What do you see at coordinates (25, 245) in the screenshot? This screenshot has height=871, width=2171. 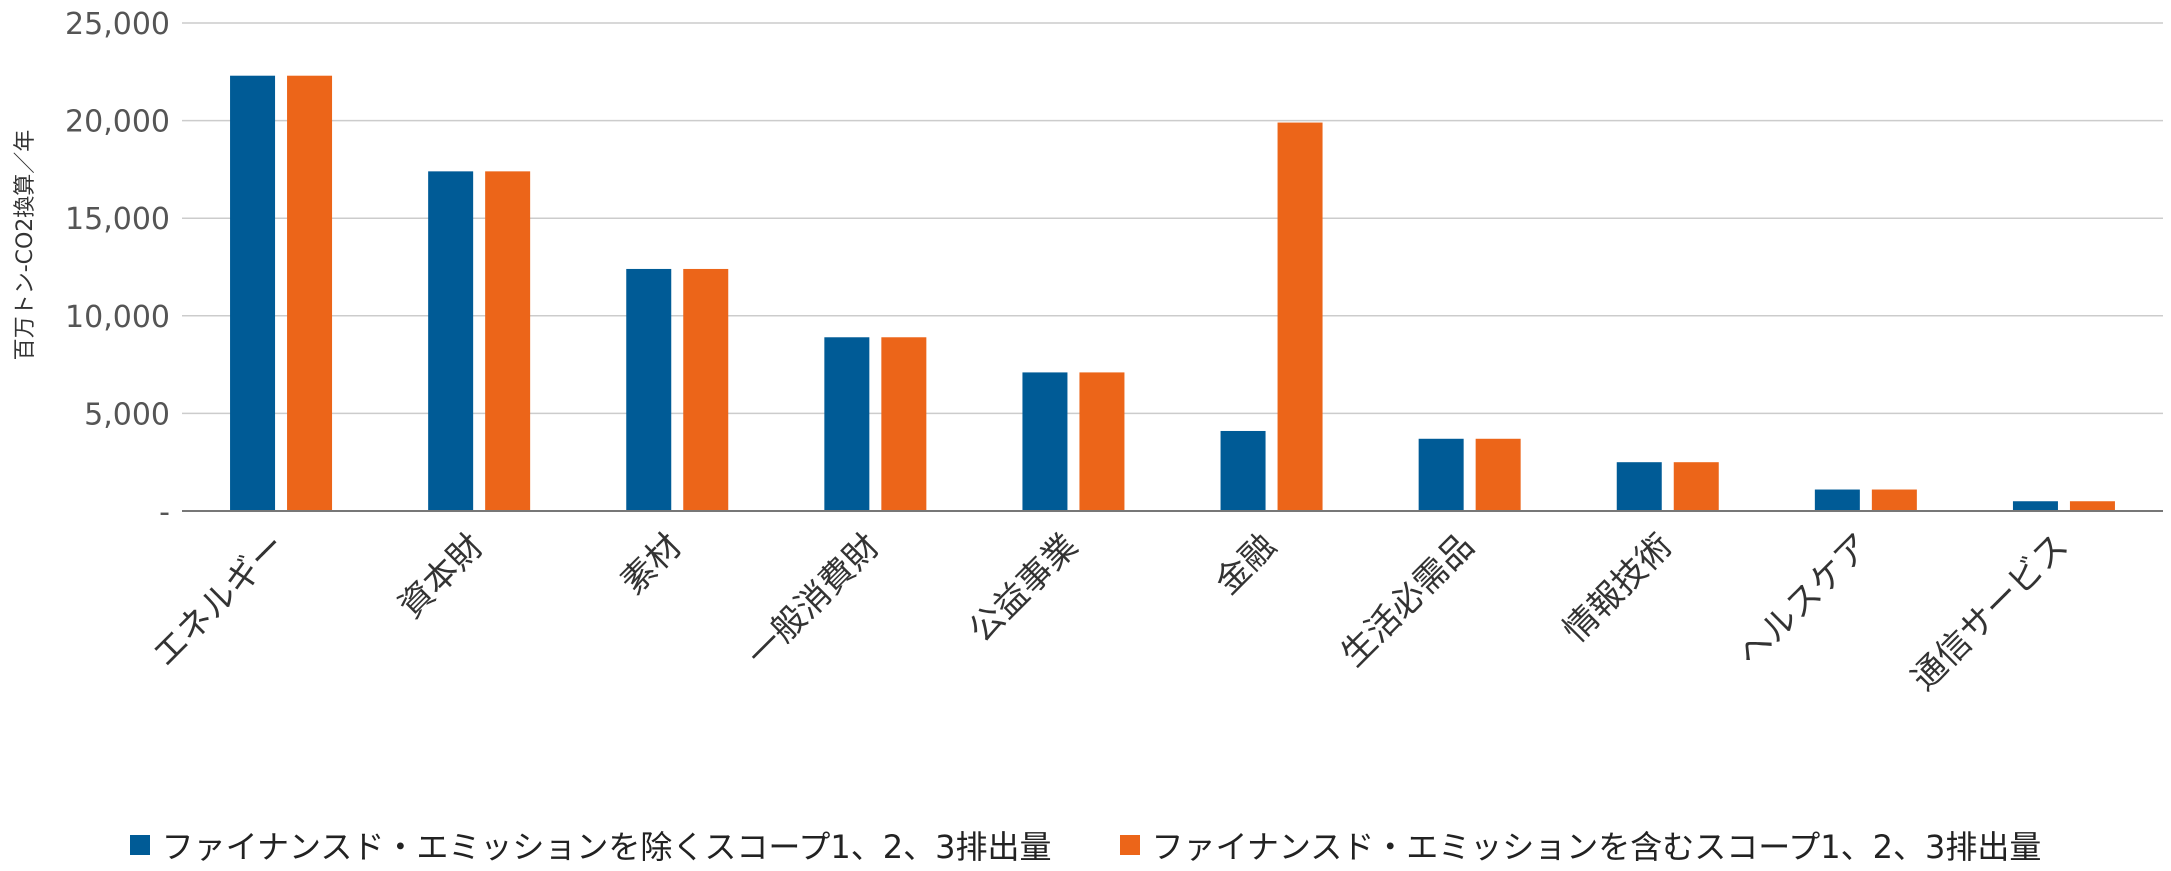 I see `y-axis-label: 百万トン-CO2換算／年` at bounding box center [25, 245].